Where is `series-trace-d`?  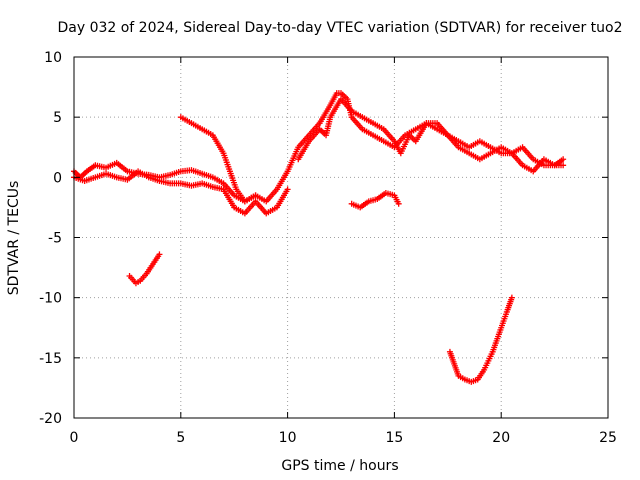
series-trace-d is located at coordinates (144, 269).